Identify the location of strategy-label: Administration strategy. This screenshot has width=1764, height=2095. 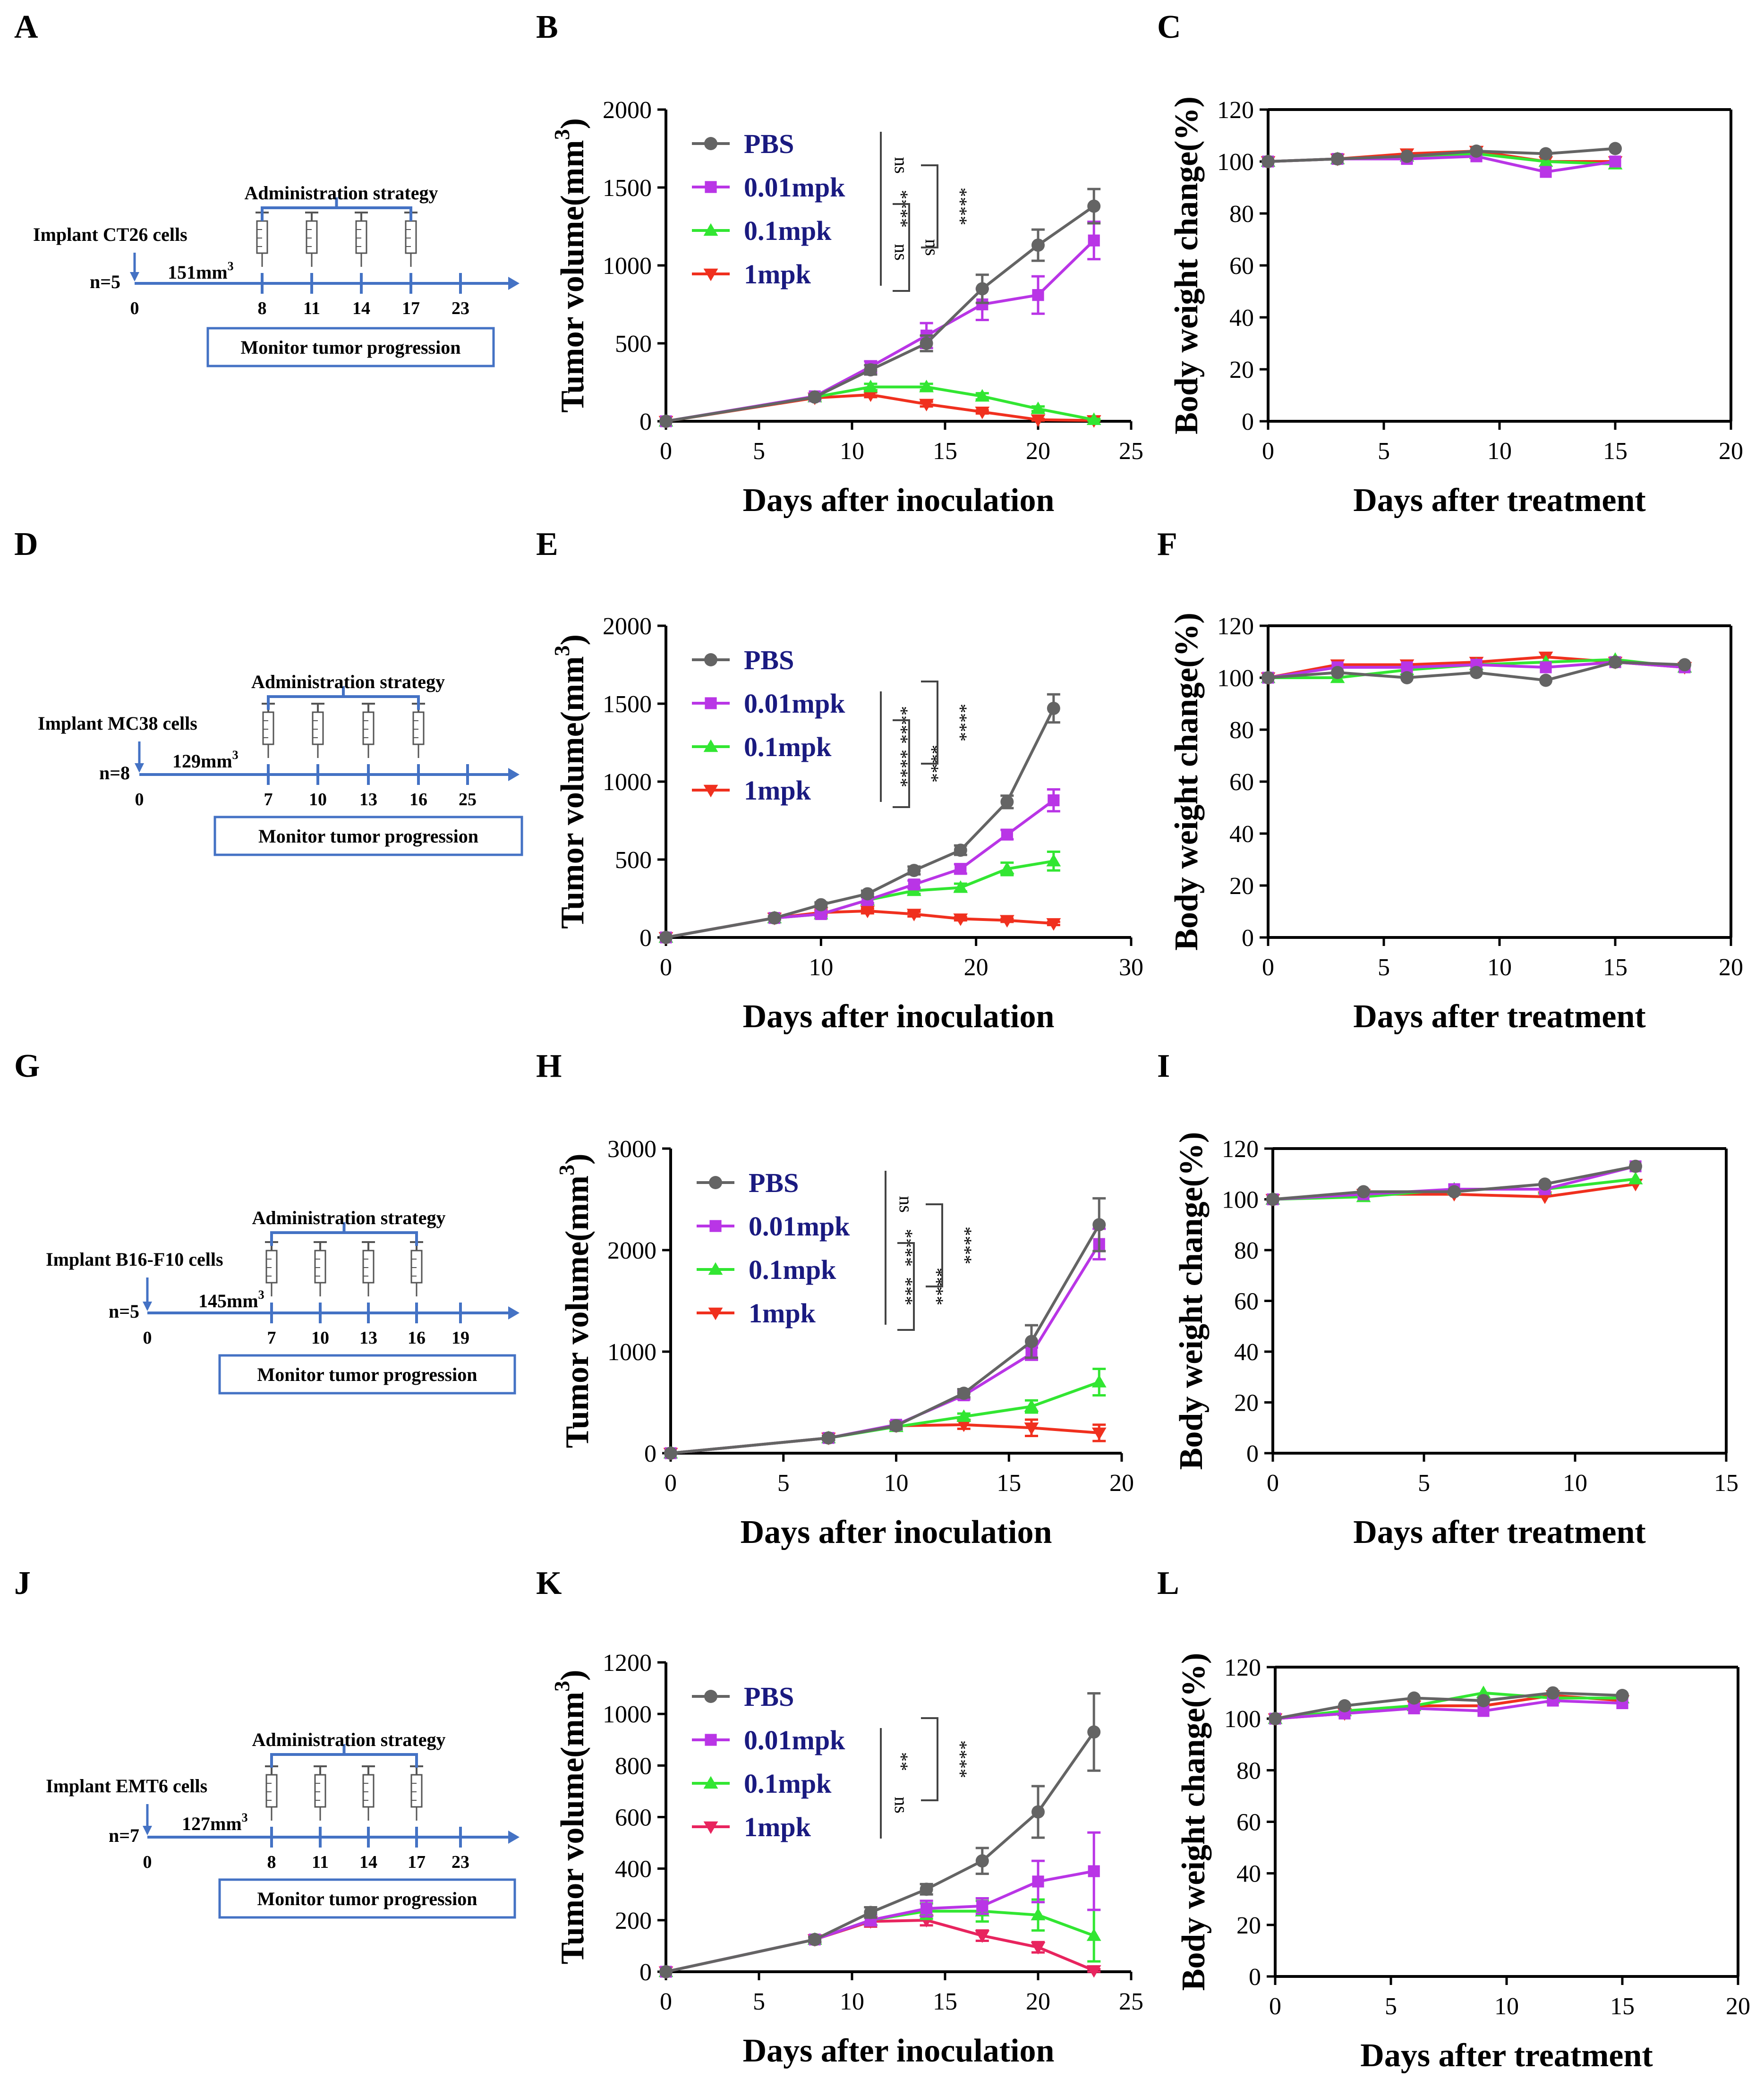
(349, 1217).